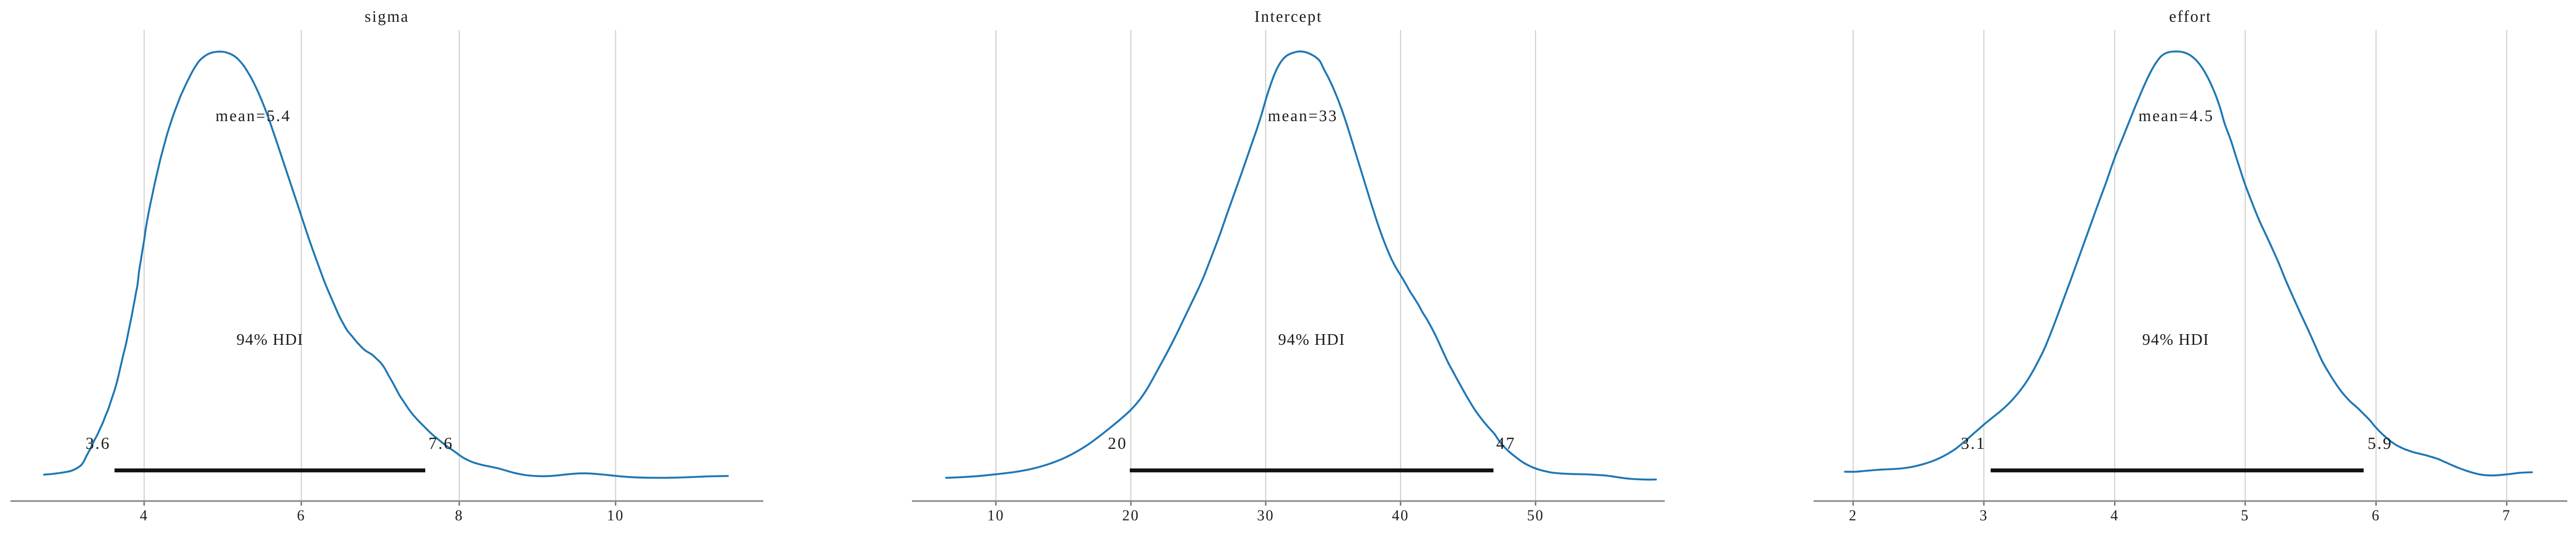 The image size is (2576, 536). What do you see at coordinates (98, 444) in the screenshot?
I see `svg-text: 3.6` at bounding box center [98, 444].